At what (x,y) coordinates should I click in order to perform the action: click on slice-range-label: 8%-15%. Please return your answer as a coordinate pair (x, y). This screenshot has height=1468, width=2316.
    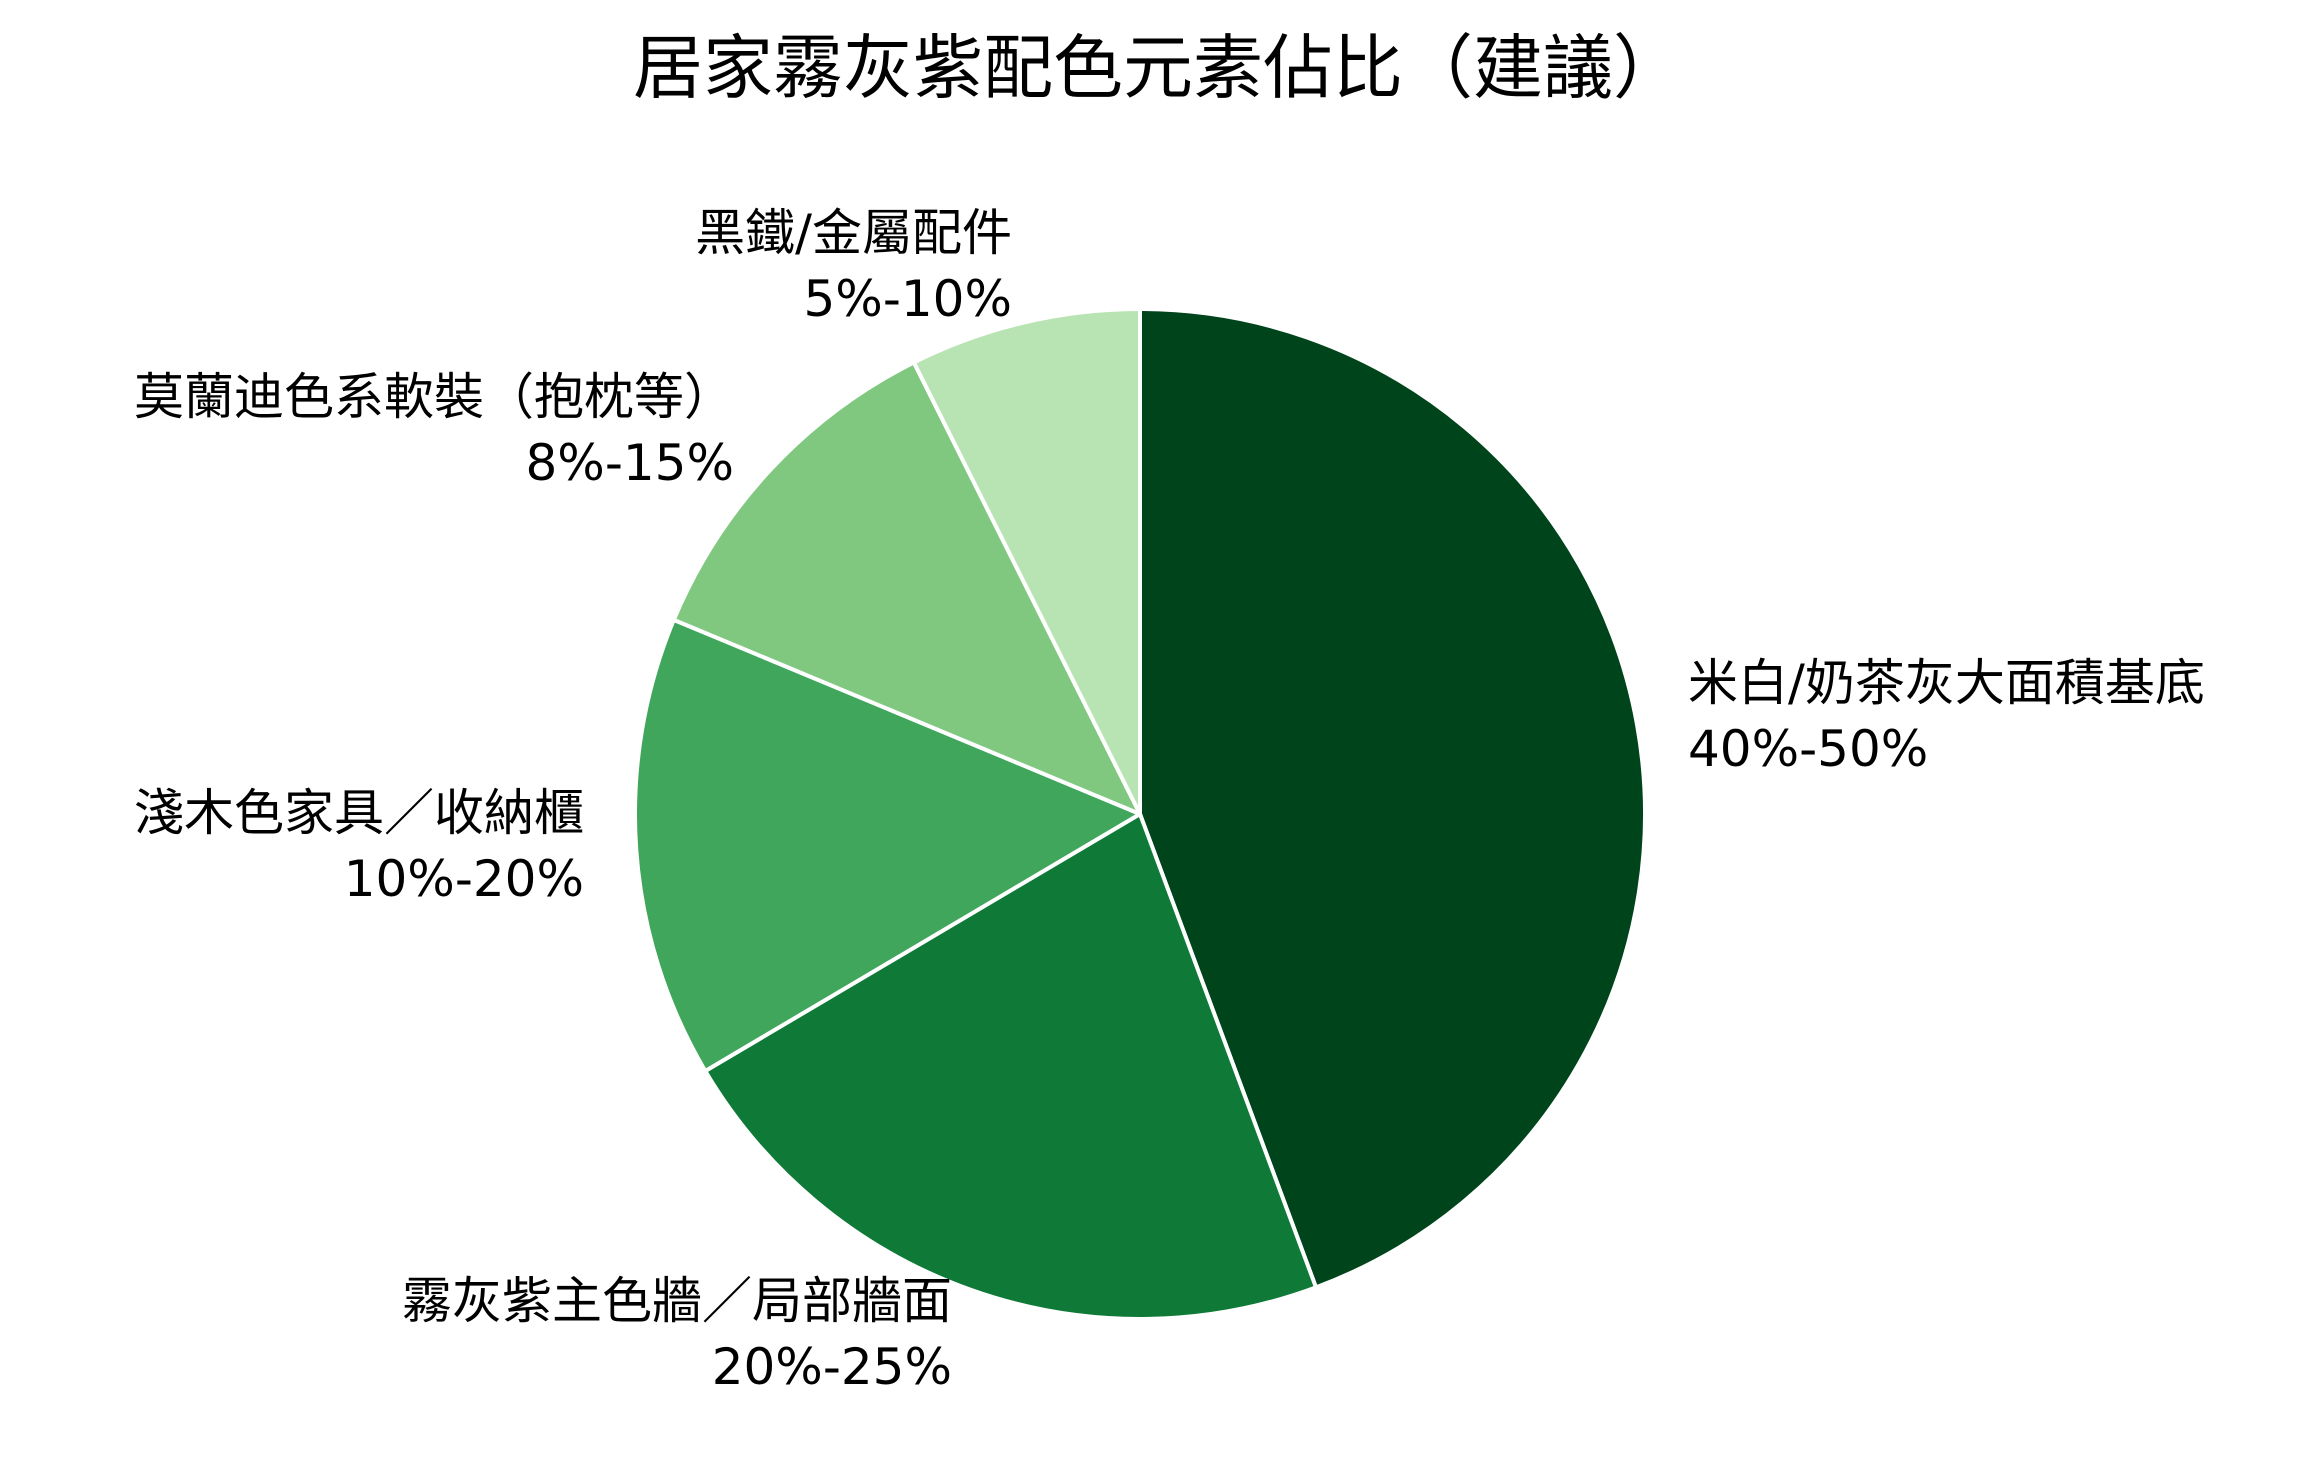
    Looking at the image, I should click on (630, 463).